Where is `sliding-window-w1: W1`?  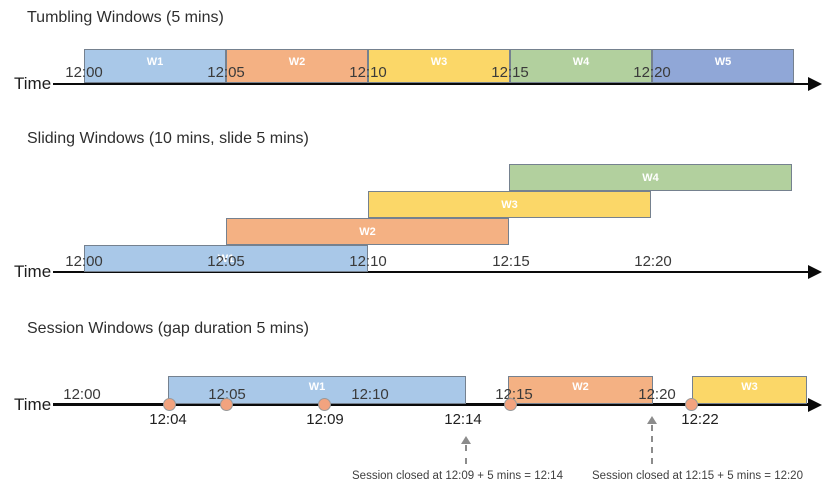
sliding-window-w1: W1 is located at coordinates (226, 258).